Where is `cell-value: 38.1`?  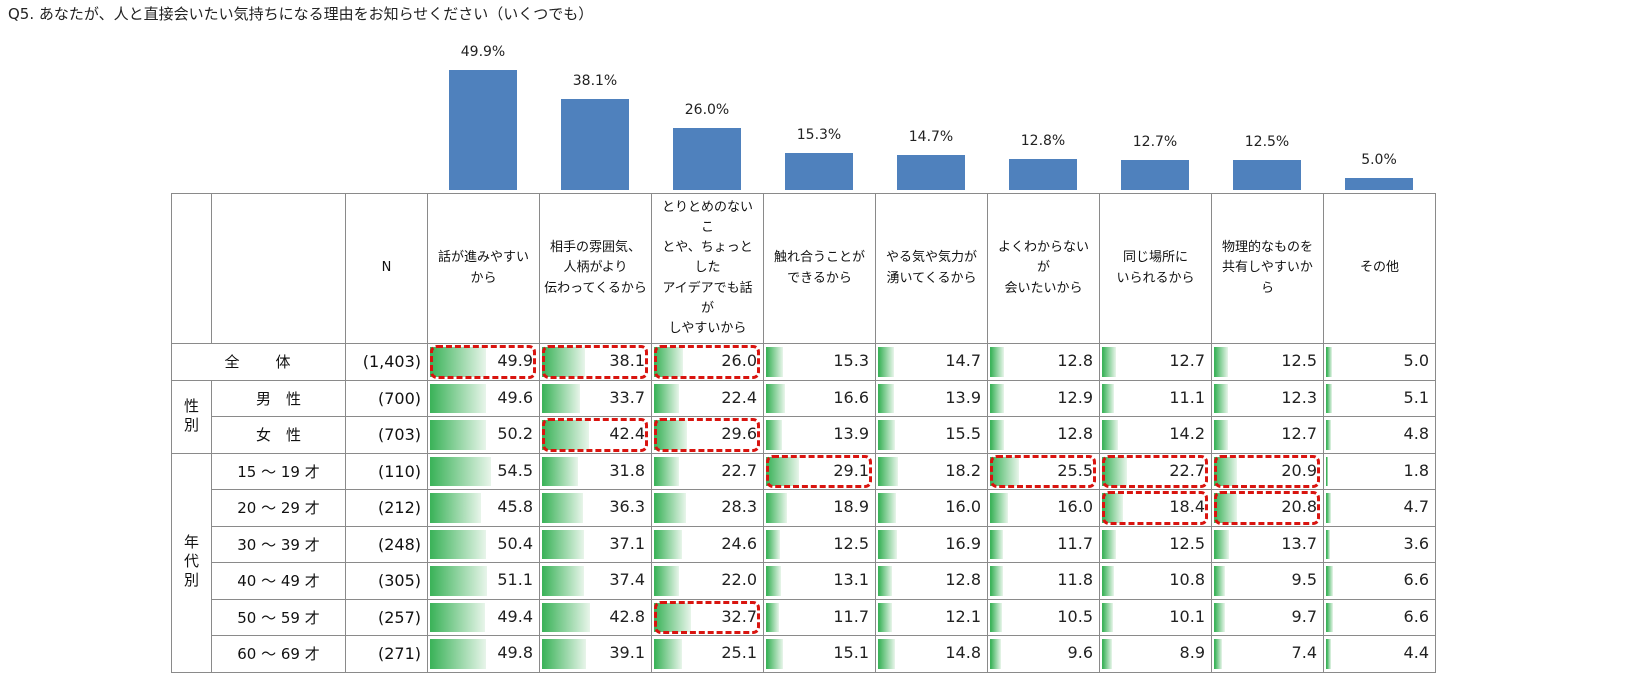 cell-value: 38.1 is located at coordinates (627, 360).